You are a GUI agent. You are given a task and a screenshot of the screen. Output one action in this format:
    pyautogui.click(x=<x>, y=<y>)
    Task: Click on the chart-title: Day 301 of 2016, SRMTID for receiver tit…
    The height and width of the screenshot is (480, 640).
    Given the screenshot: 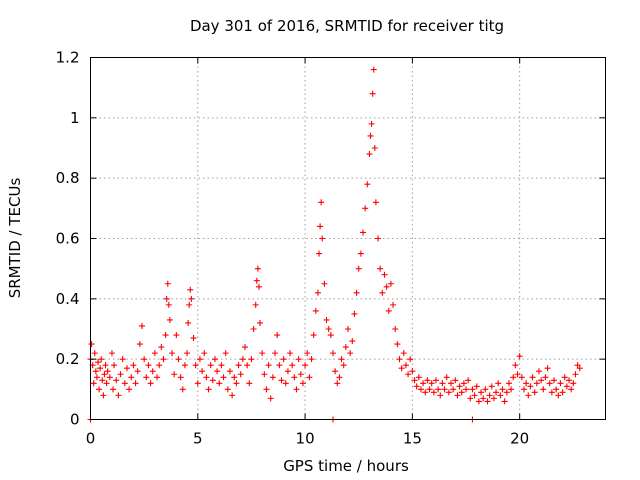 What is the action you would take?
    pyautogui.click(x=347, y=26)
    